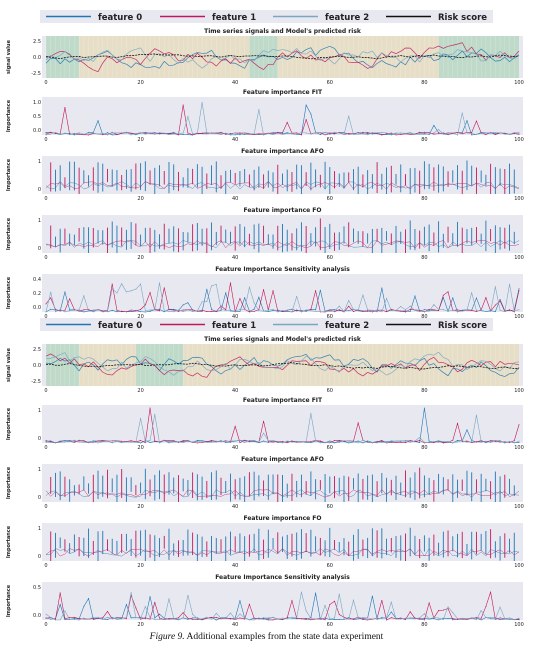 Image resolution: width=533 pixels, height=650 pixels. I want to click on x-tick-label: 40, so click(235, 566).